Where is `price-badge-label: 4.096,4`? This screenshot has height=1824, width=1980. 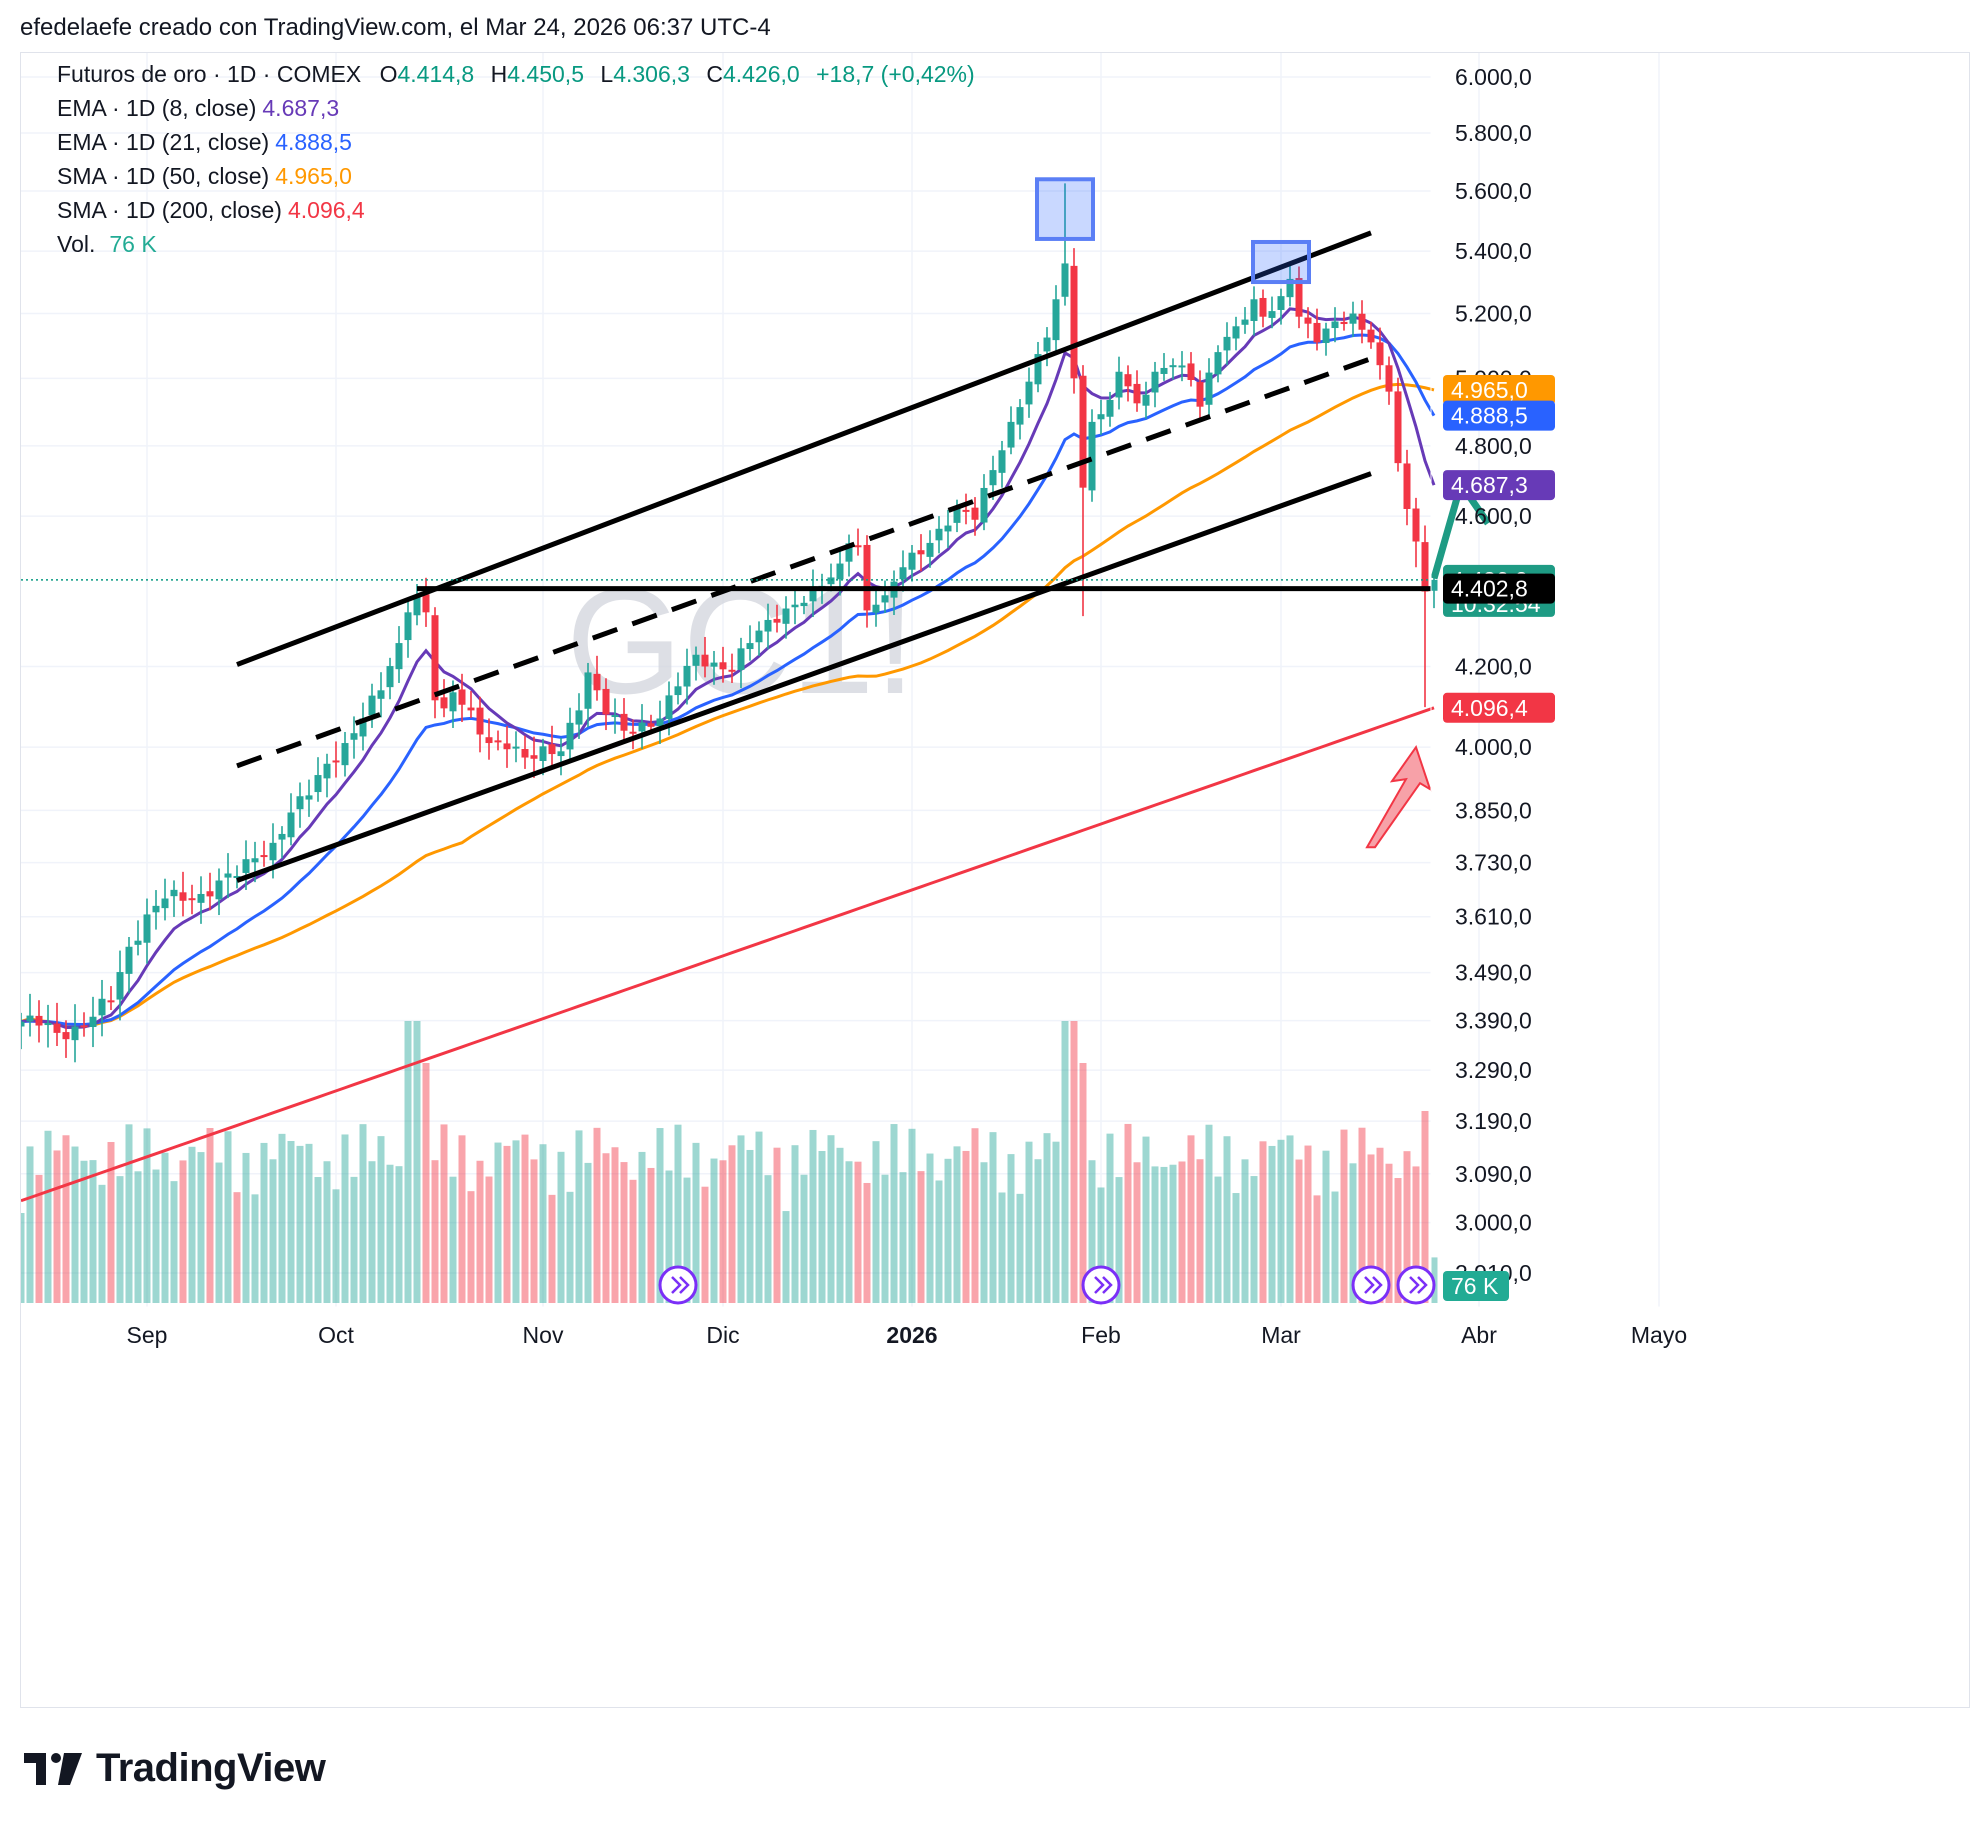 price-badge-label: 4.096,4 is located at coordinates (1489, 708).